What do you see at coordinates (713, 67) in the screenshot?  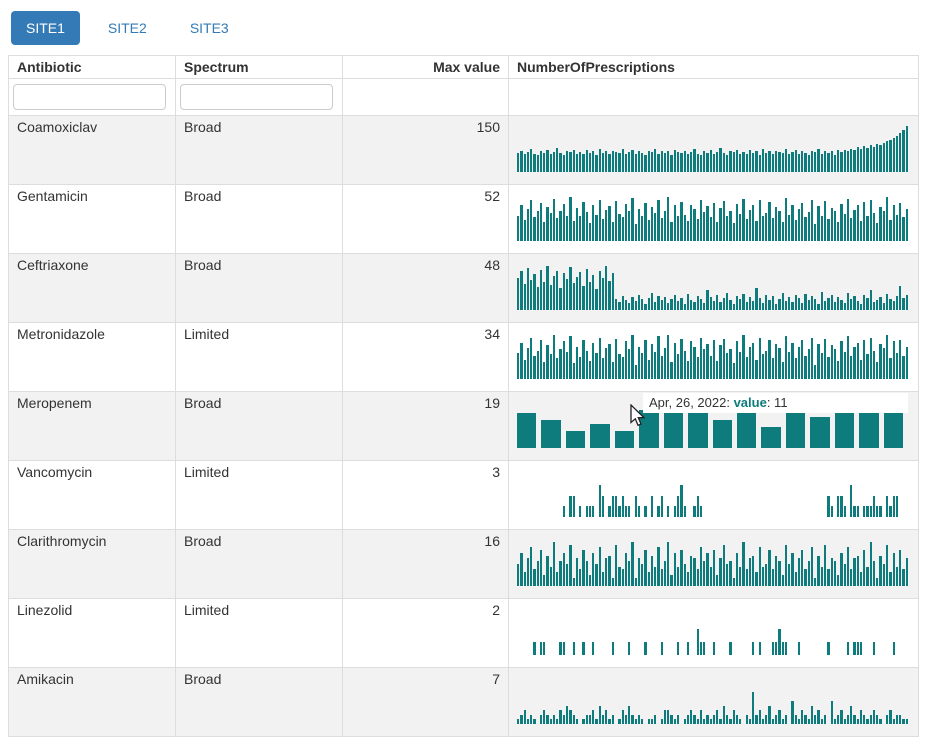 I see `column-header-numberofprescriptions: NumberOfPrescriptions` at bounding box center [713, 67].